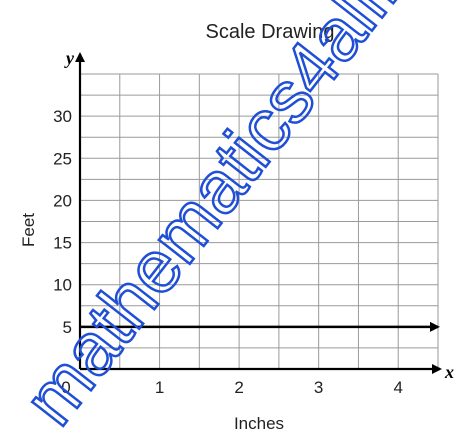  I want to click on x-tick-label: 2, so click(238, 387).